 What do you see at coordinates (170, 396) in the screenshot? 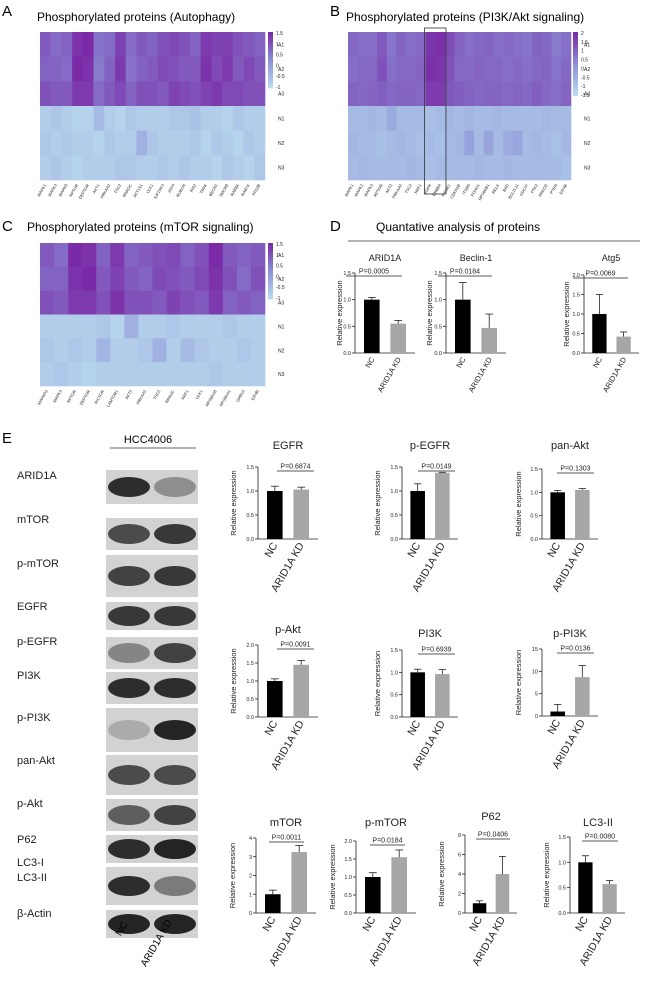
I see `heatmap-column-label: RRAGC` at bounding box center [170, 396].